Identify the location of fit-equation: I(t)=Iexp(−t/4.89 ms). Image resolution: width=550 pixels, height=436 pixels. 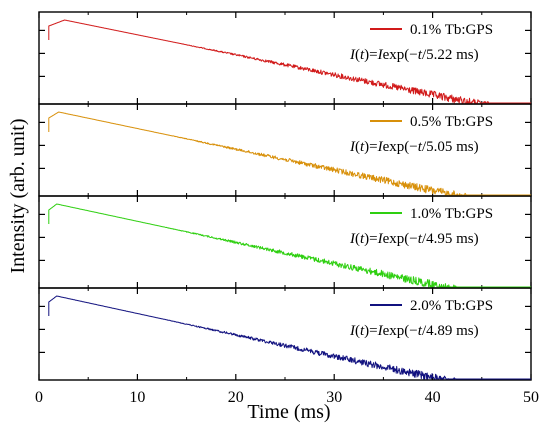
(414, 331).